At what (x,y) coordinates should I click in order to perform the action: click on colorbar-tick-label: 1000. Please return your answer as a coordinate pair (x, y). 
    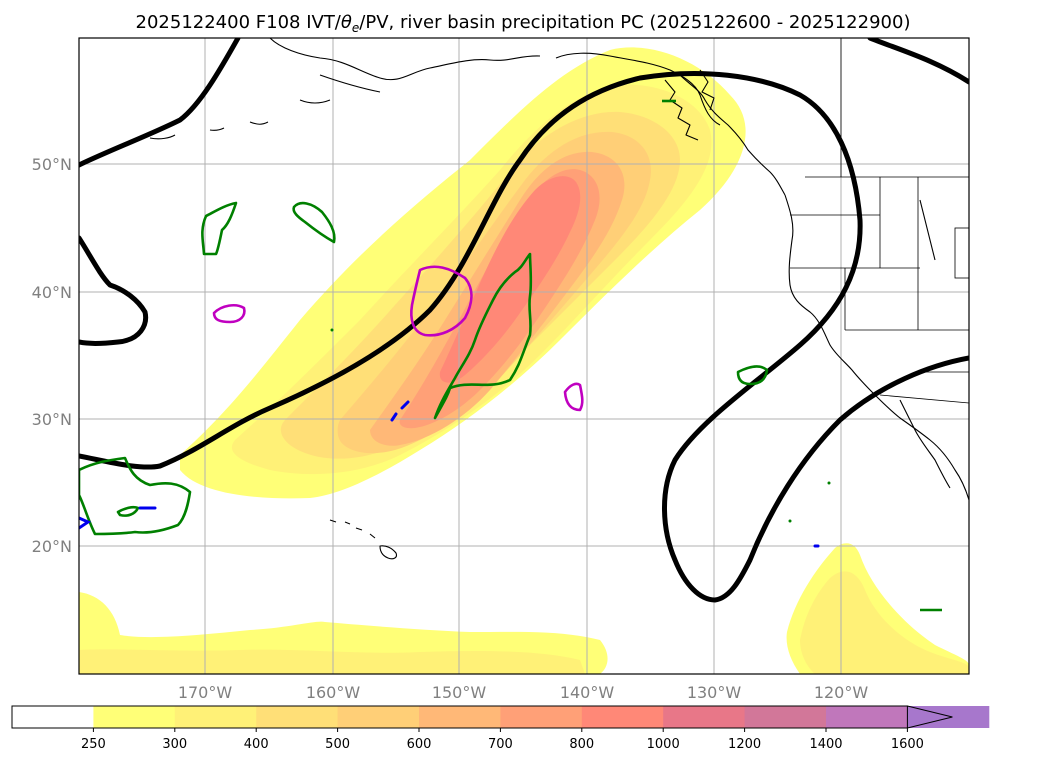
    Looking at the image, I should click on (663, 744).